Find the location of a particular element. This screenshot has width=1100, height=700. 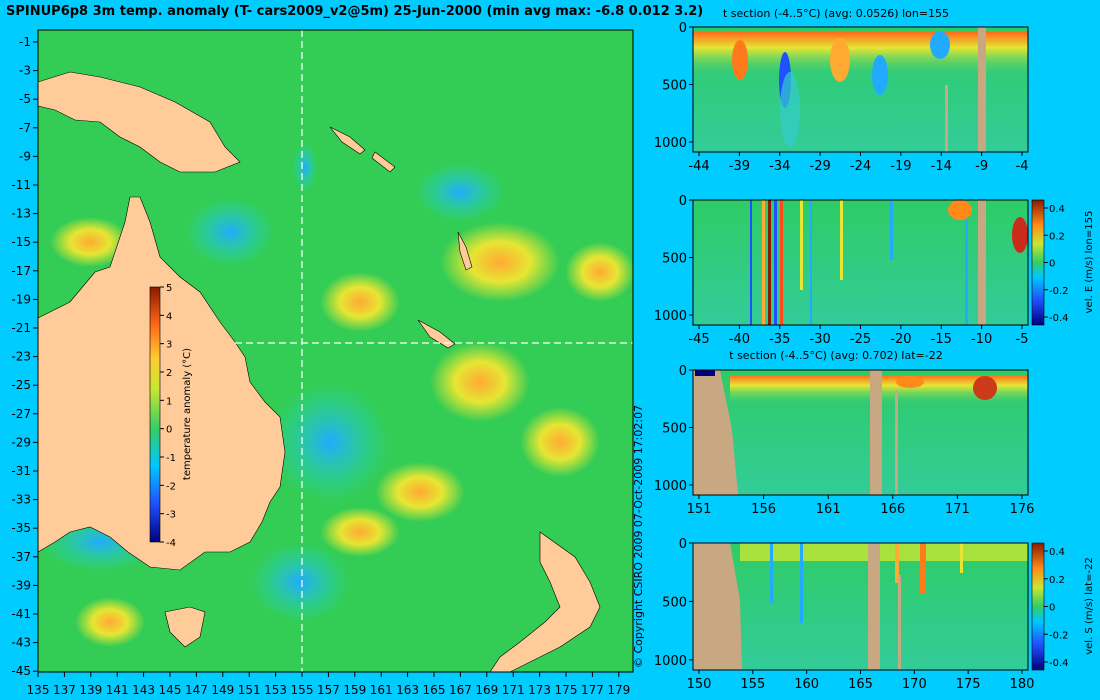

x-tick-label: 161 is located at coordinates (828, 509).